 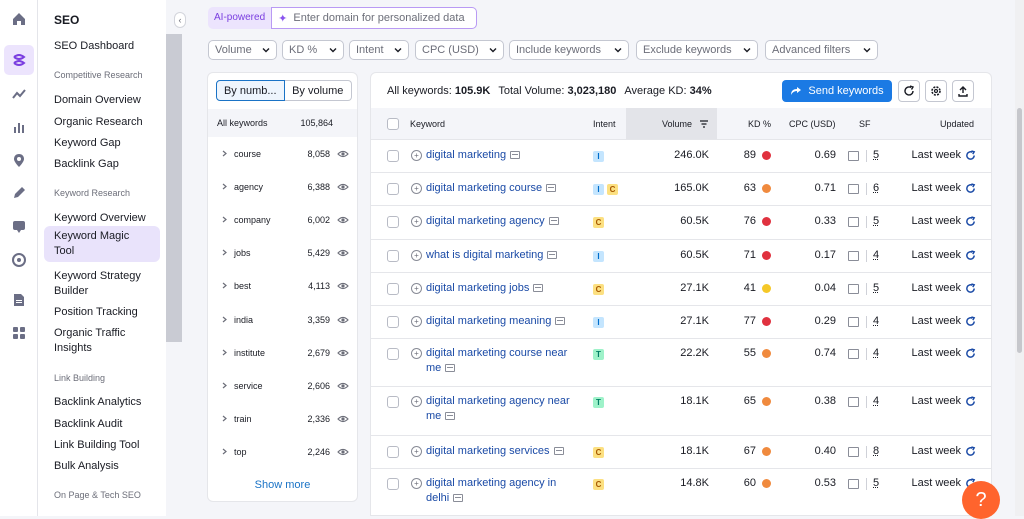 What do you see at coordinates (313, 50) in the screenshot?
I see `filter-kd: KD %` at bounding box center [313, 50].